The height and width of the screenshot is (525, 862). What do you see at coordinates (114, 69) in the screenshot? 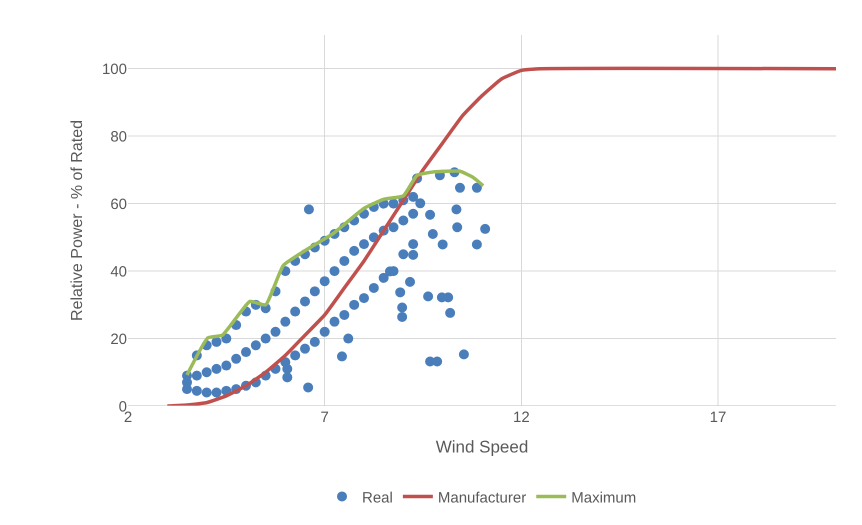
I see `y-tick-label: 100` at bounding box center [114, 69].